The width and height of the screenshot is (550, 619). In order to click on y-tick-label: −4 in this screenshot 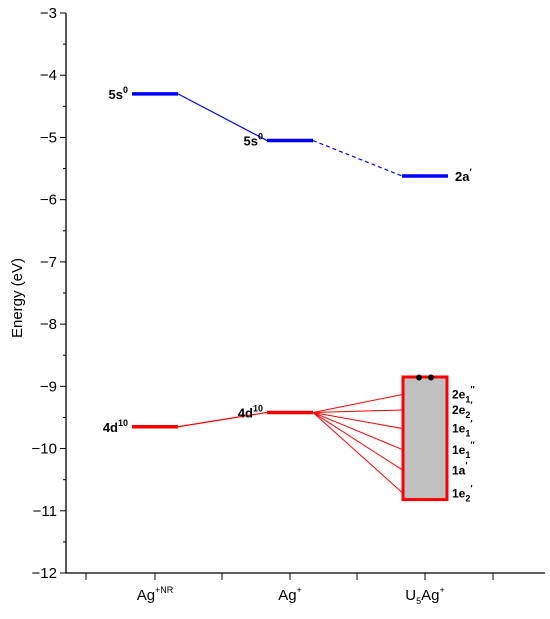, I will do `click(48, 75)`.